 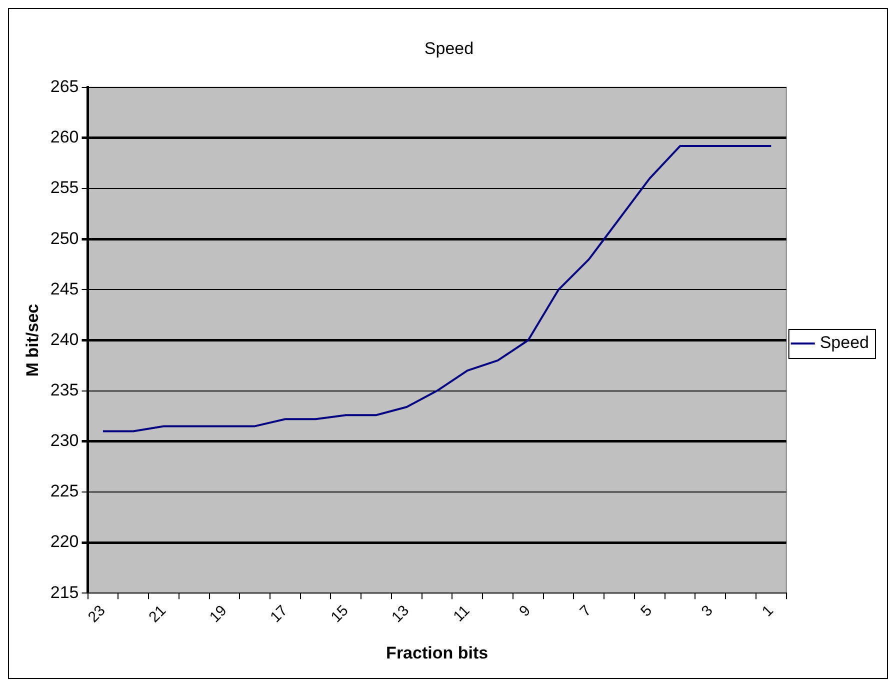 What do you see at coordinates (767, 611) in the screenshot?
I see `x-tick-label: 1` at bounding box center [767, 611].